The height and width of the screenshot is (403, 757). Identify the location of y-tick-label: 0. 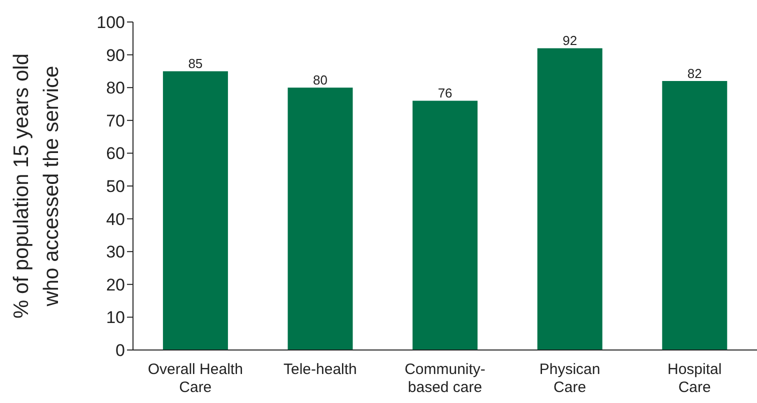
(120, 350).